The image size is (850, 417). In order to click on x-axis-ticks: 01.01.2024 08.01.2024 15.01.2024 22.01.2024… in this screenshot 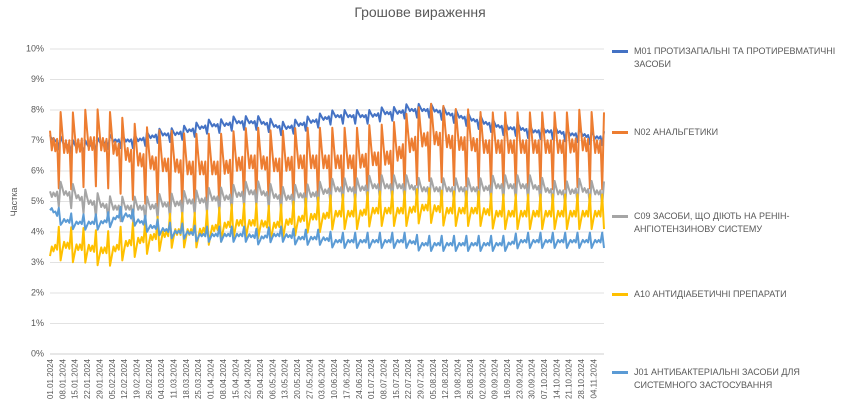, I will do `click(322, 378)`.